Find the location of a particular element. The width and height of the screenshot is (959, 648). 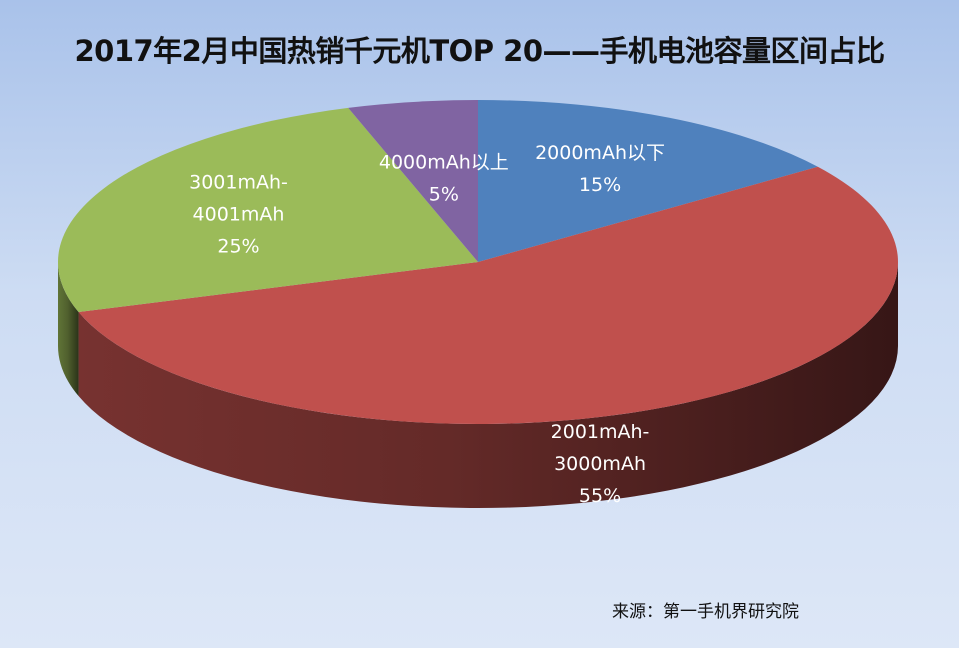

slice-label-0-0: 2000mAh以下 is located at coordinates (600, 153).